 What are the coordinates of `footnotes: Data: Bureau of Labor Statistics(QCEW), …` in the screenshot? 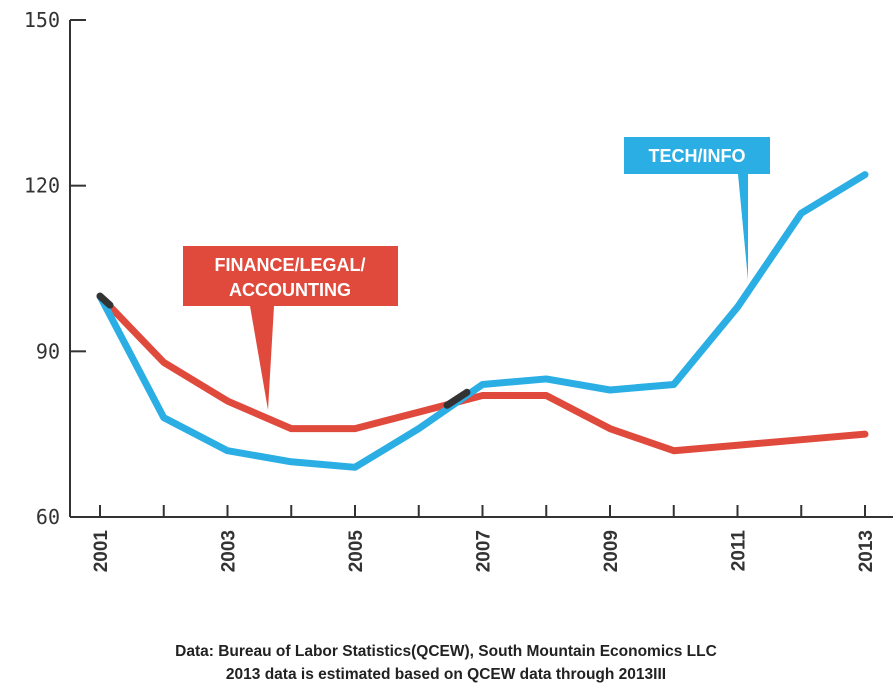 It's located at (446, 663).